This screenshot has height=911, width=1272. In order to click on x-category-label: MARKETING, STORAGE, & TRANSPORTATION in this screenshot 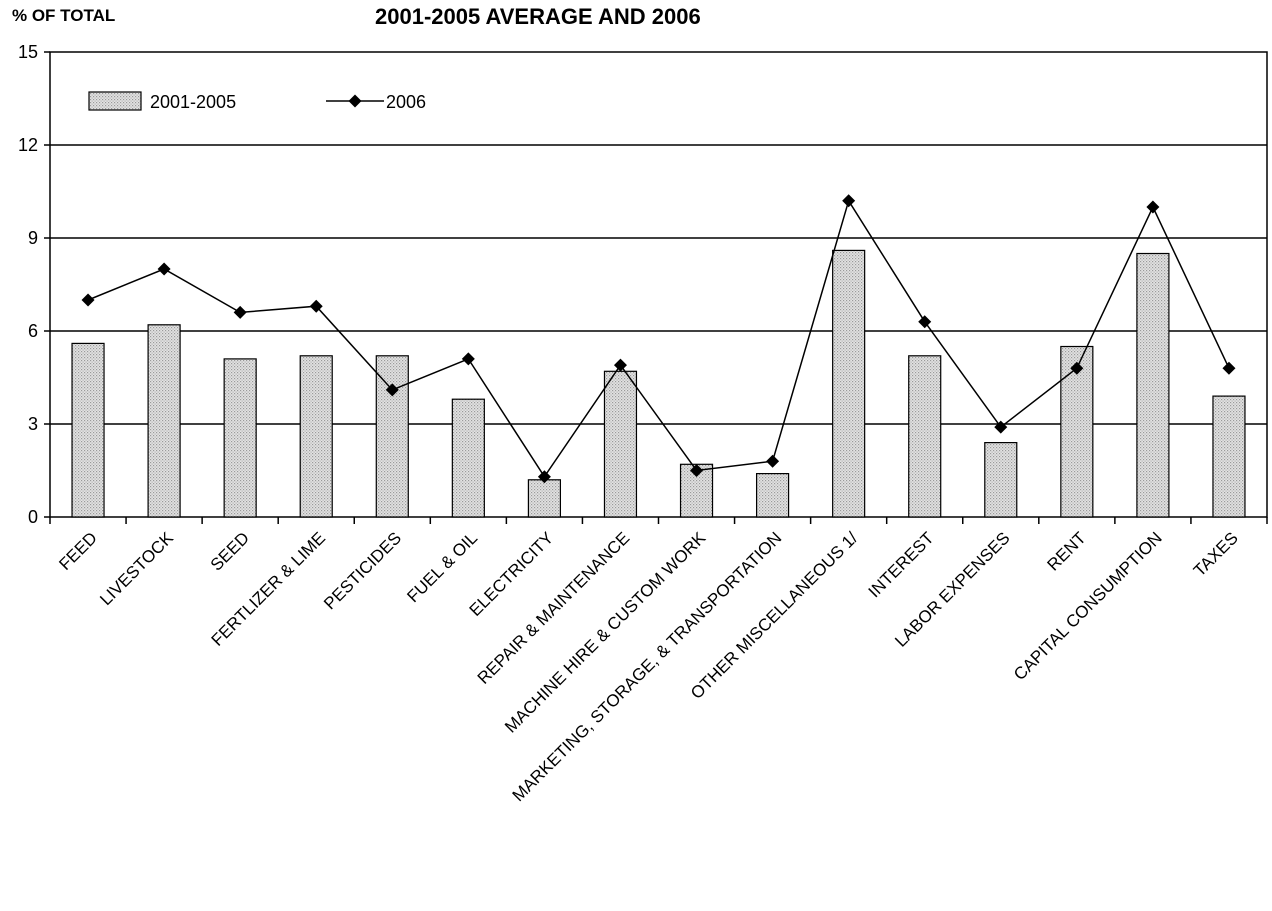, I will do `click(647, 666)`.